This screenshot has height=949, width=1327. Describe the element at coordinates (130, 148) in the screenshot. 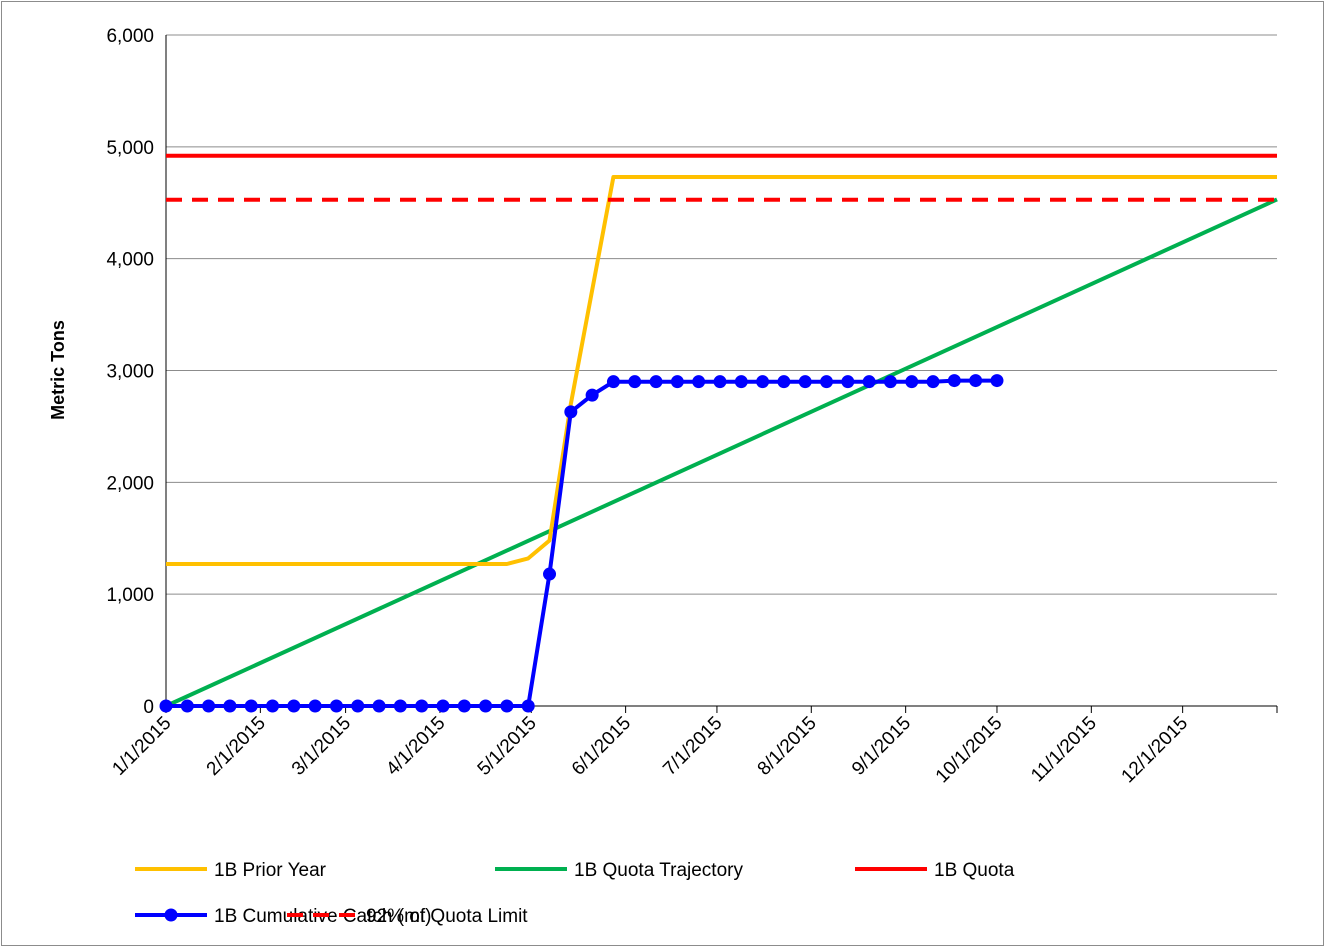

I see `y-tick-label: 5,000` at that location.